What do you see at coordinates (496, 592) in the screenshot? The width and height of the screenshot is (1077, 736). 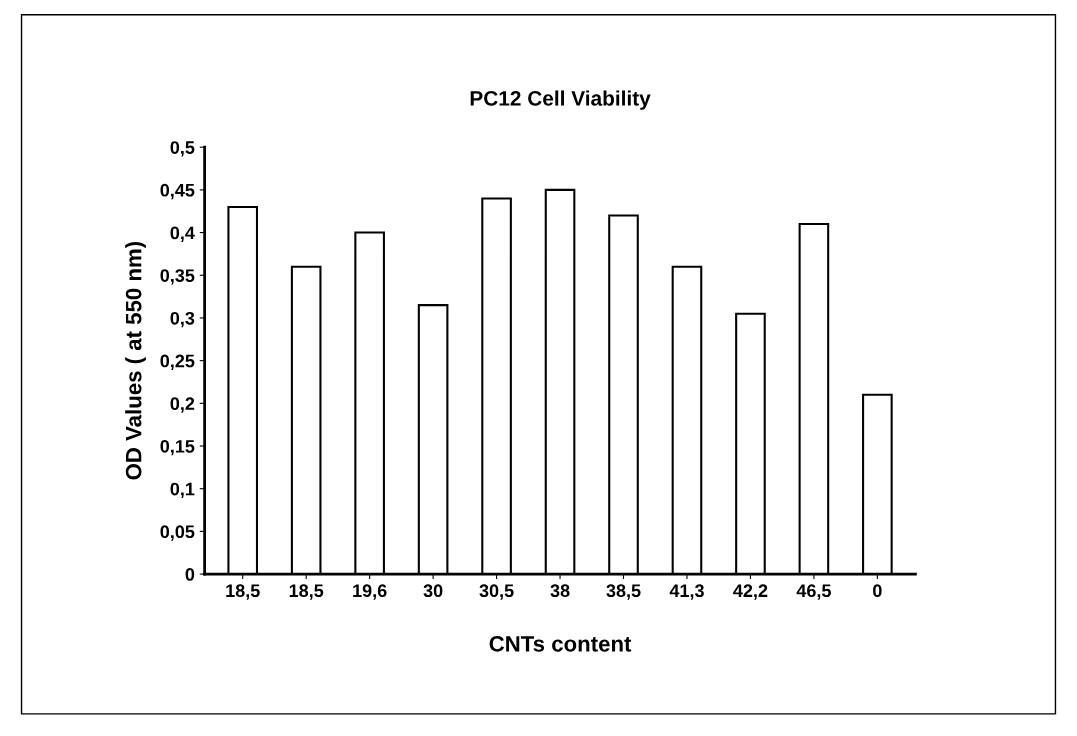 I see `x-tick-label: 30,5` at bounding box center [496, 592].